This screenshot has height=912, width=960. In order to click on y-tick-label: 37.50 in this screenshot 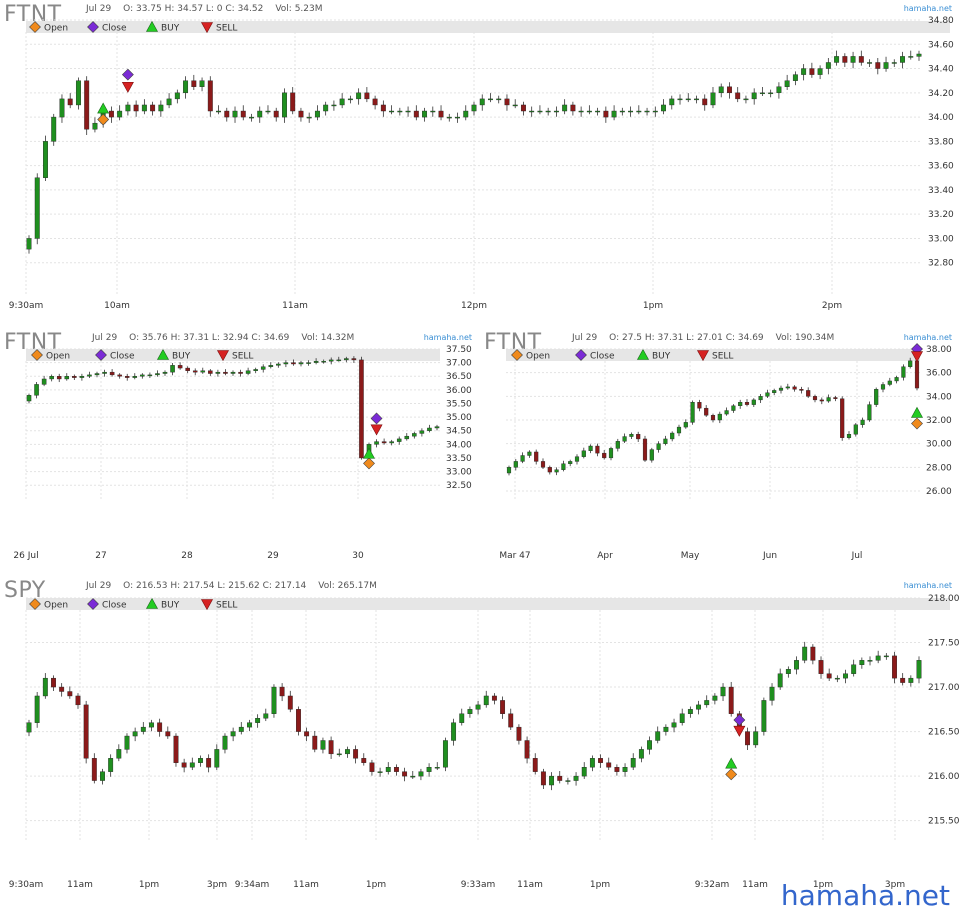, I will do `click(459, 350)`.